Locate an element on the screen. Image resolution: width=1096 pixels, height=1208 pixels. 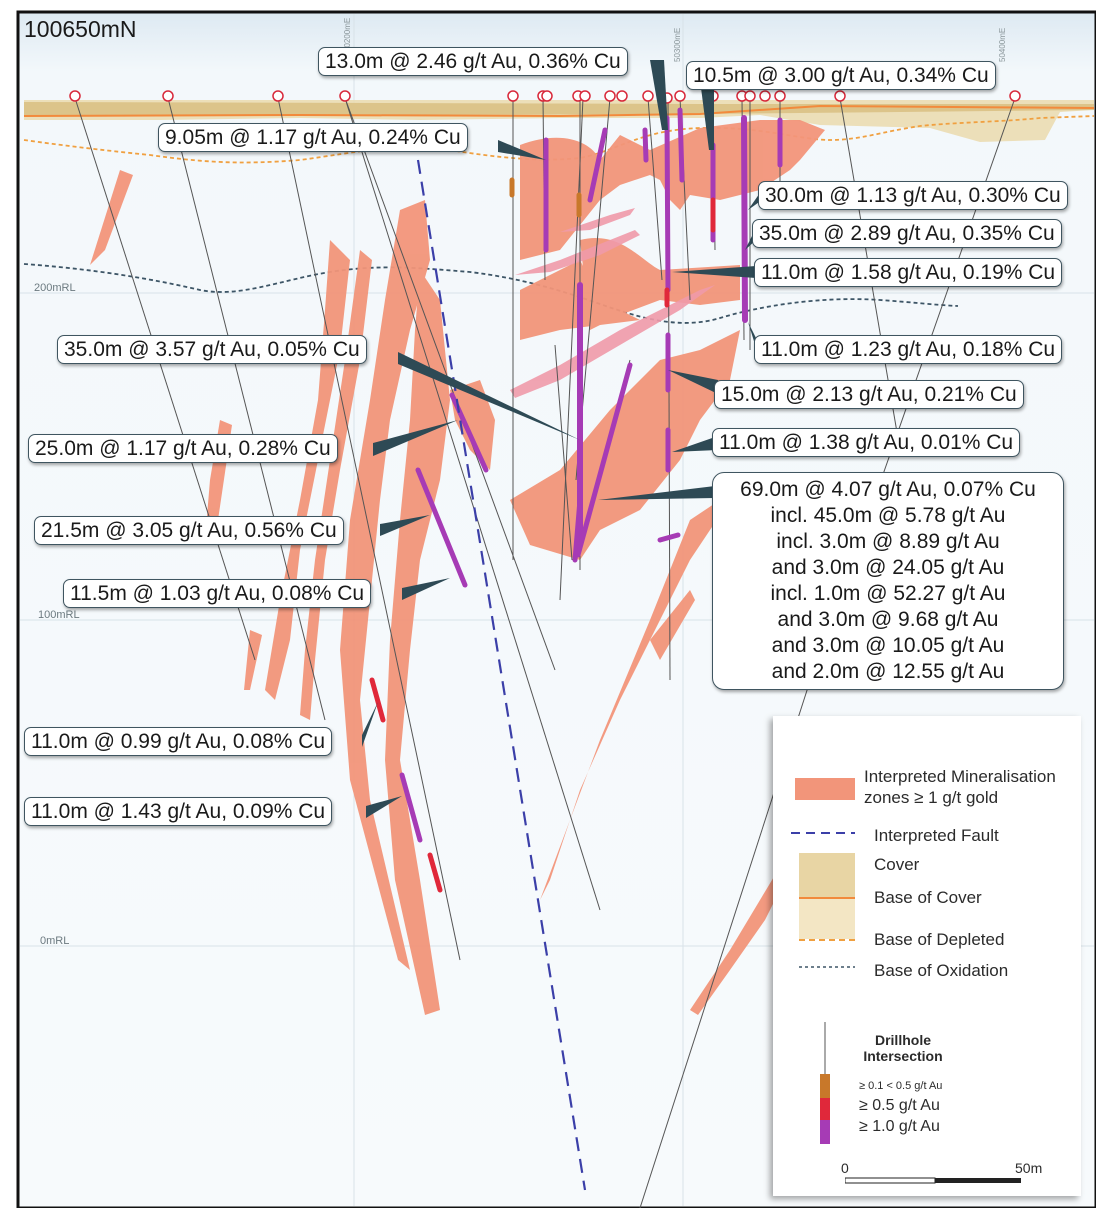
intercept-callout: 30.0m @ 1.13 g/t Au, 0.30% Cu is located at coordinates (913, 195).